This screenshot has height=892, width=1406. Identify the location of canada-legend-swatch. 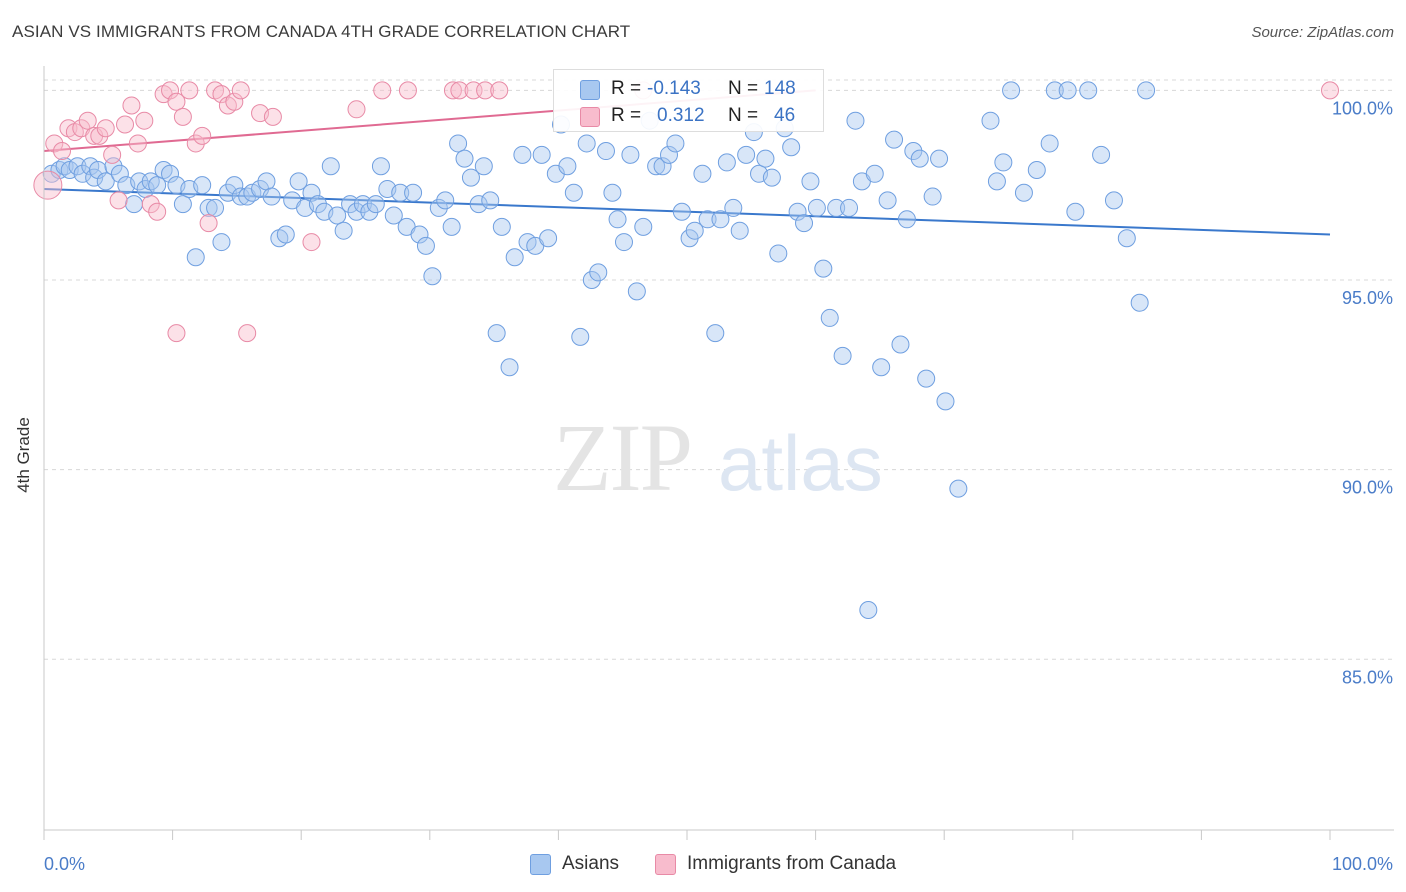
(665, 864).